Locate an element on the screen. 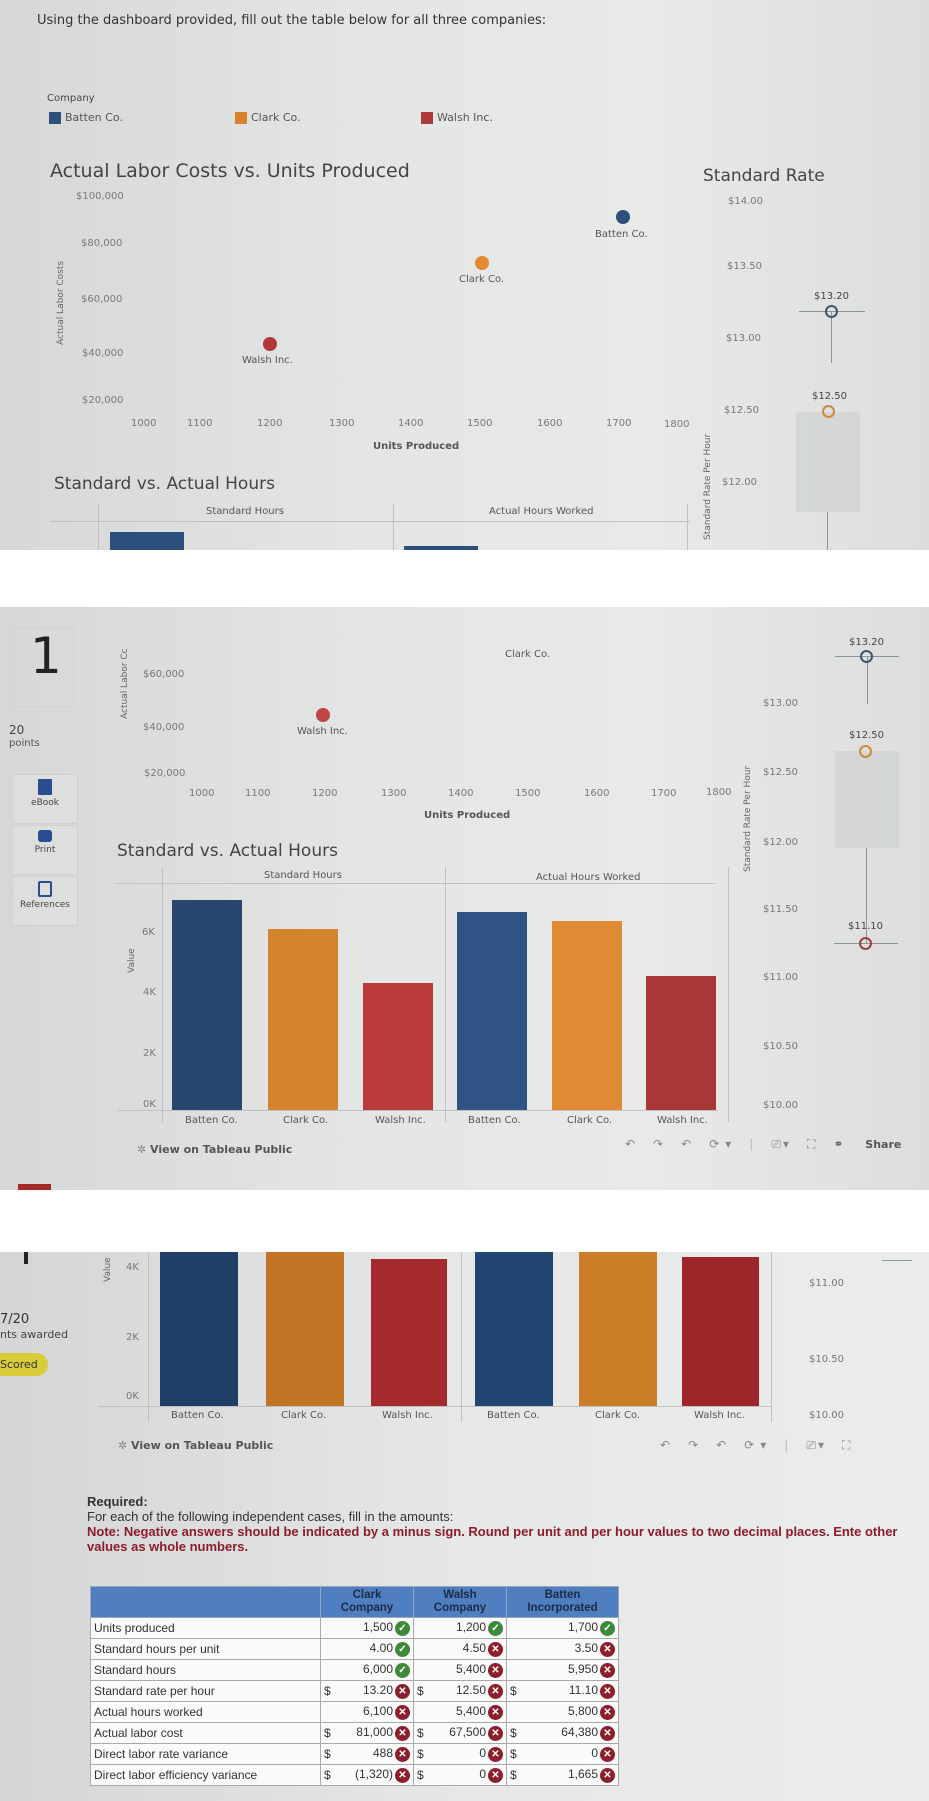 The width and height of the screenshot is (929, 1801). answer-cell-walsh: 1,200 ✓ is located at coordinates (460, 1628).